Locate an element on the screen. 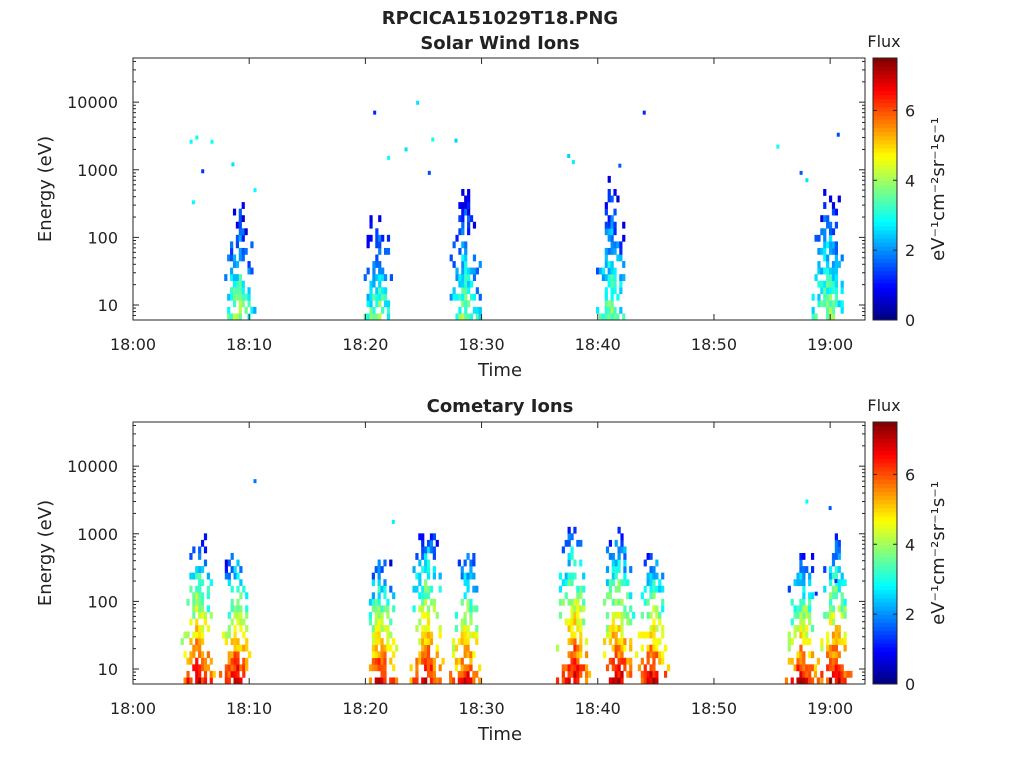 The image size is (1024, 768). colorbar-tick-label: 4 is located at coordinates (910, 544).